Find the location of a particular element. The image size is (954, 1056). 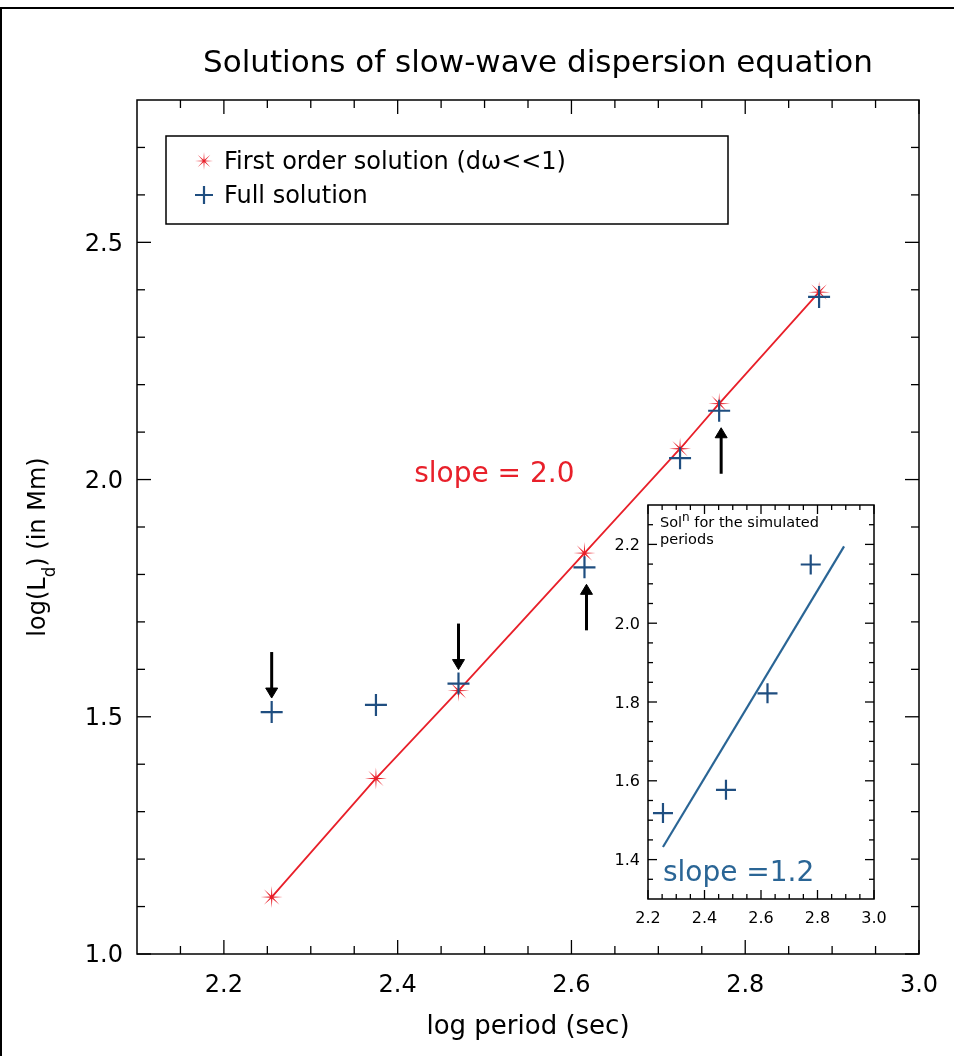

annotation: slope = 2.0 is located at coordinates (494, 473).